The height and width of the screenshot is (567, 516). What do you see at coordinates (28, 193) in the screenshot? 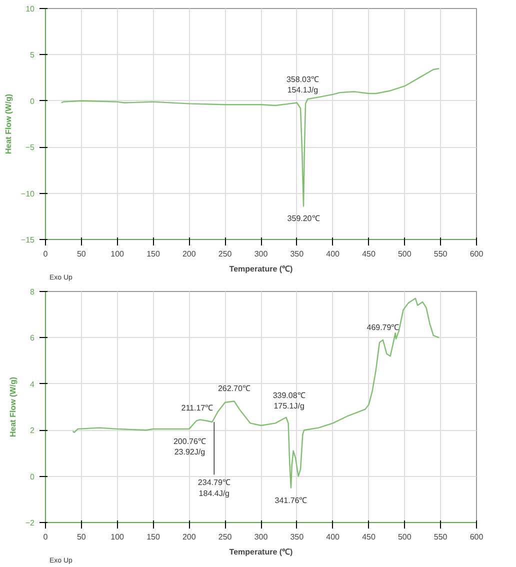
I see `y-tick-label: −10` at bounding box center [28, 193].